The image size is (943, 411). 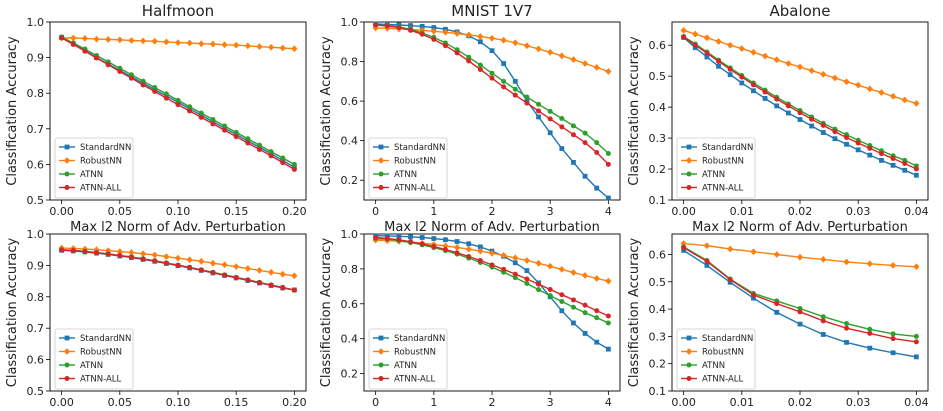 What do you see at coordinates (120, 211) in the screenshot?
I see `x-tick-label: 0.05` at bounding box center [120, 211].